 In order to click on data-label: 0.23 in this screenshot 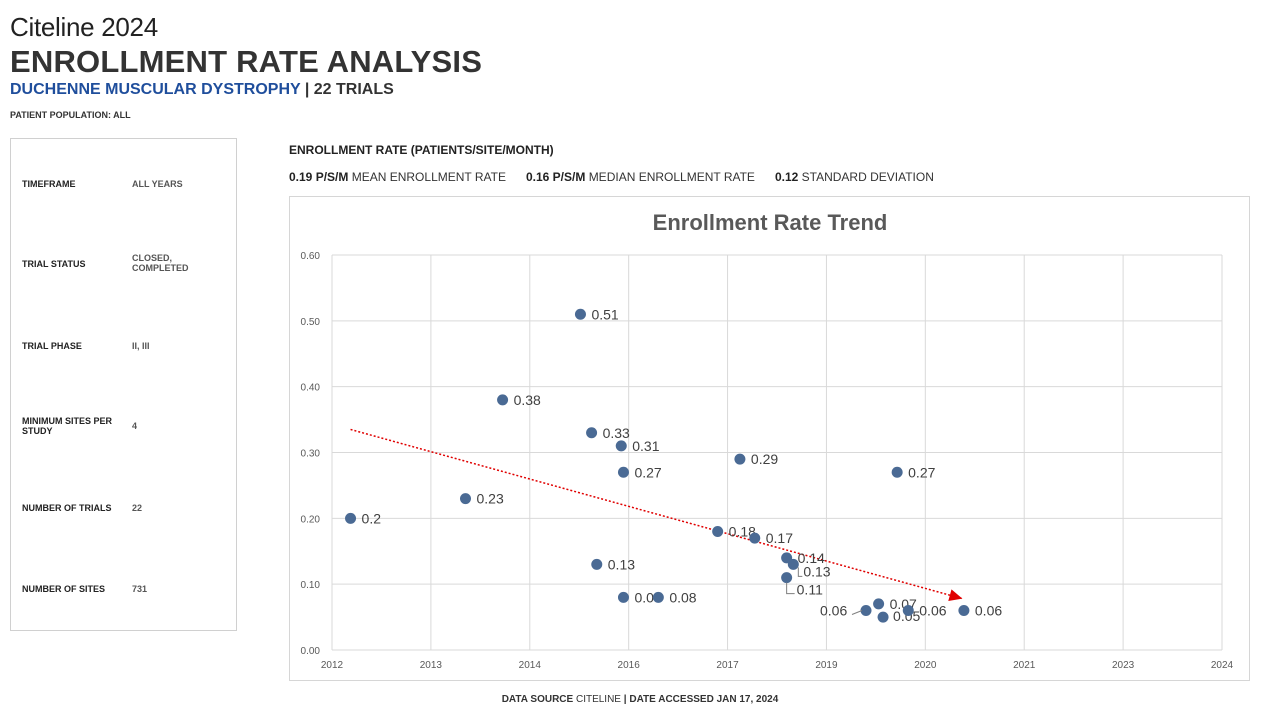, I will do `click(490, 499)`.